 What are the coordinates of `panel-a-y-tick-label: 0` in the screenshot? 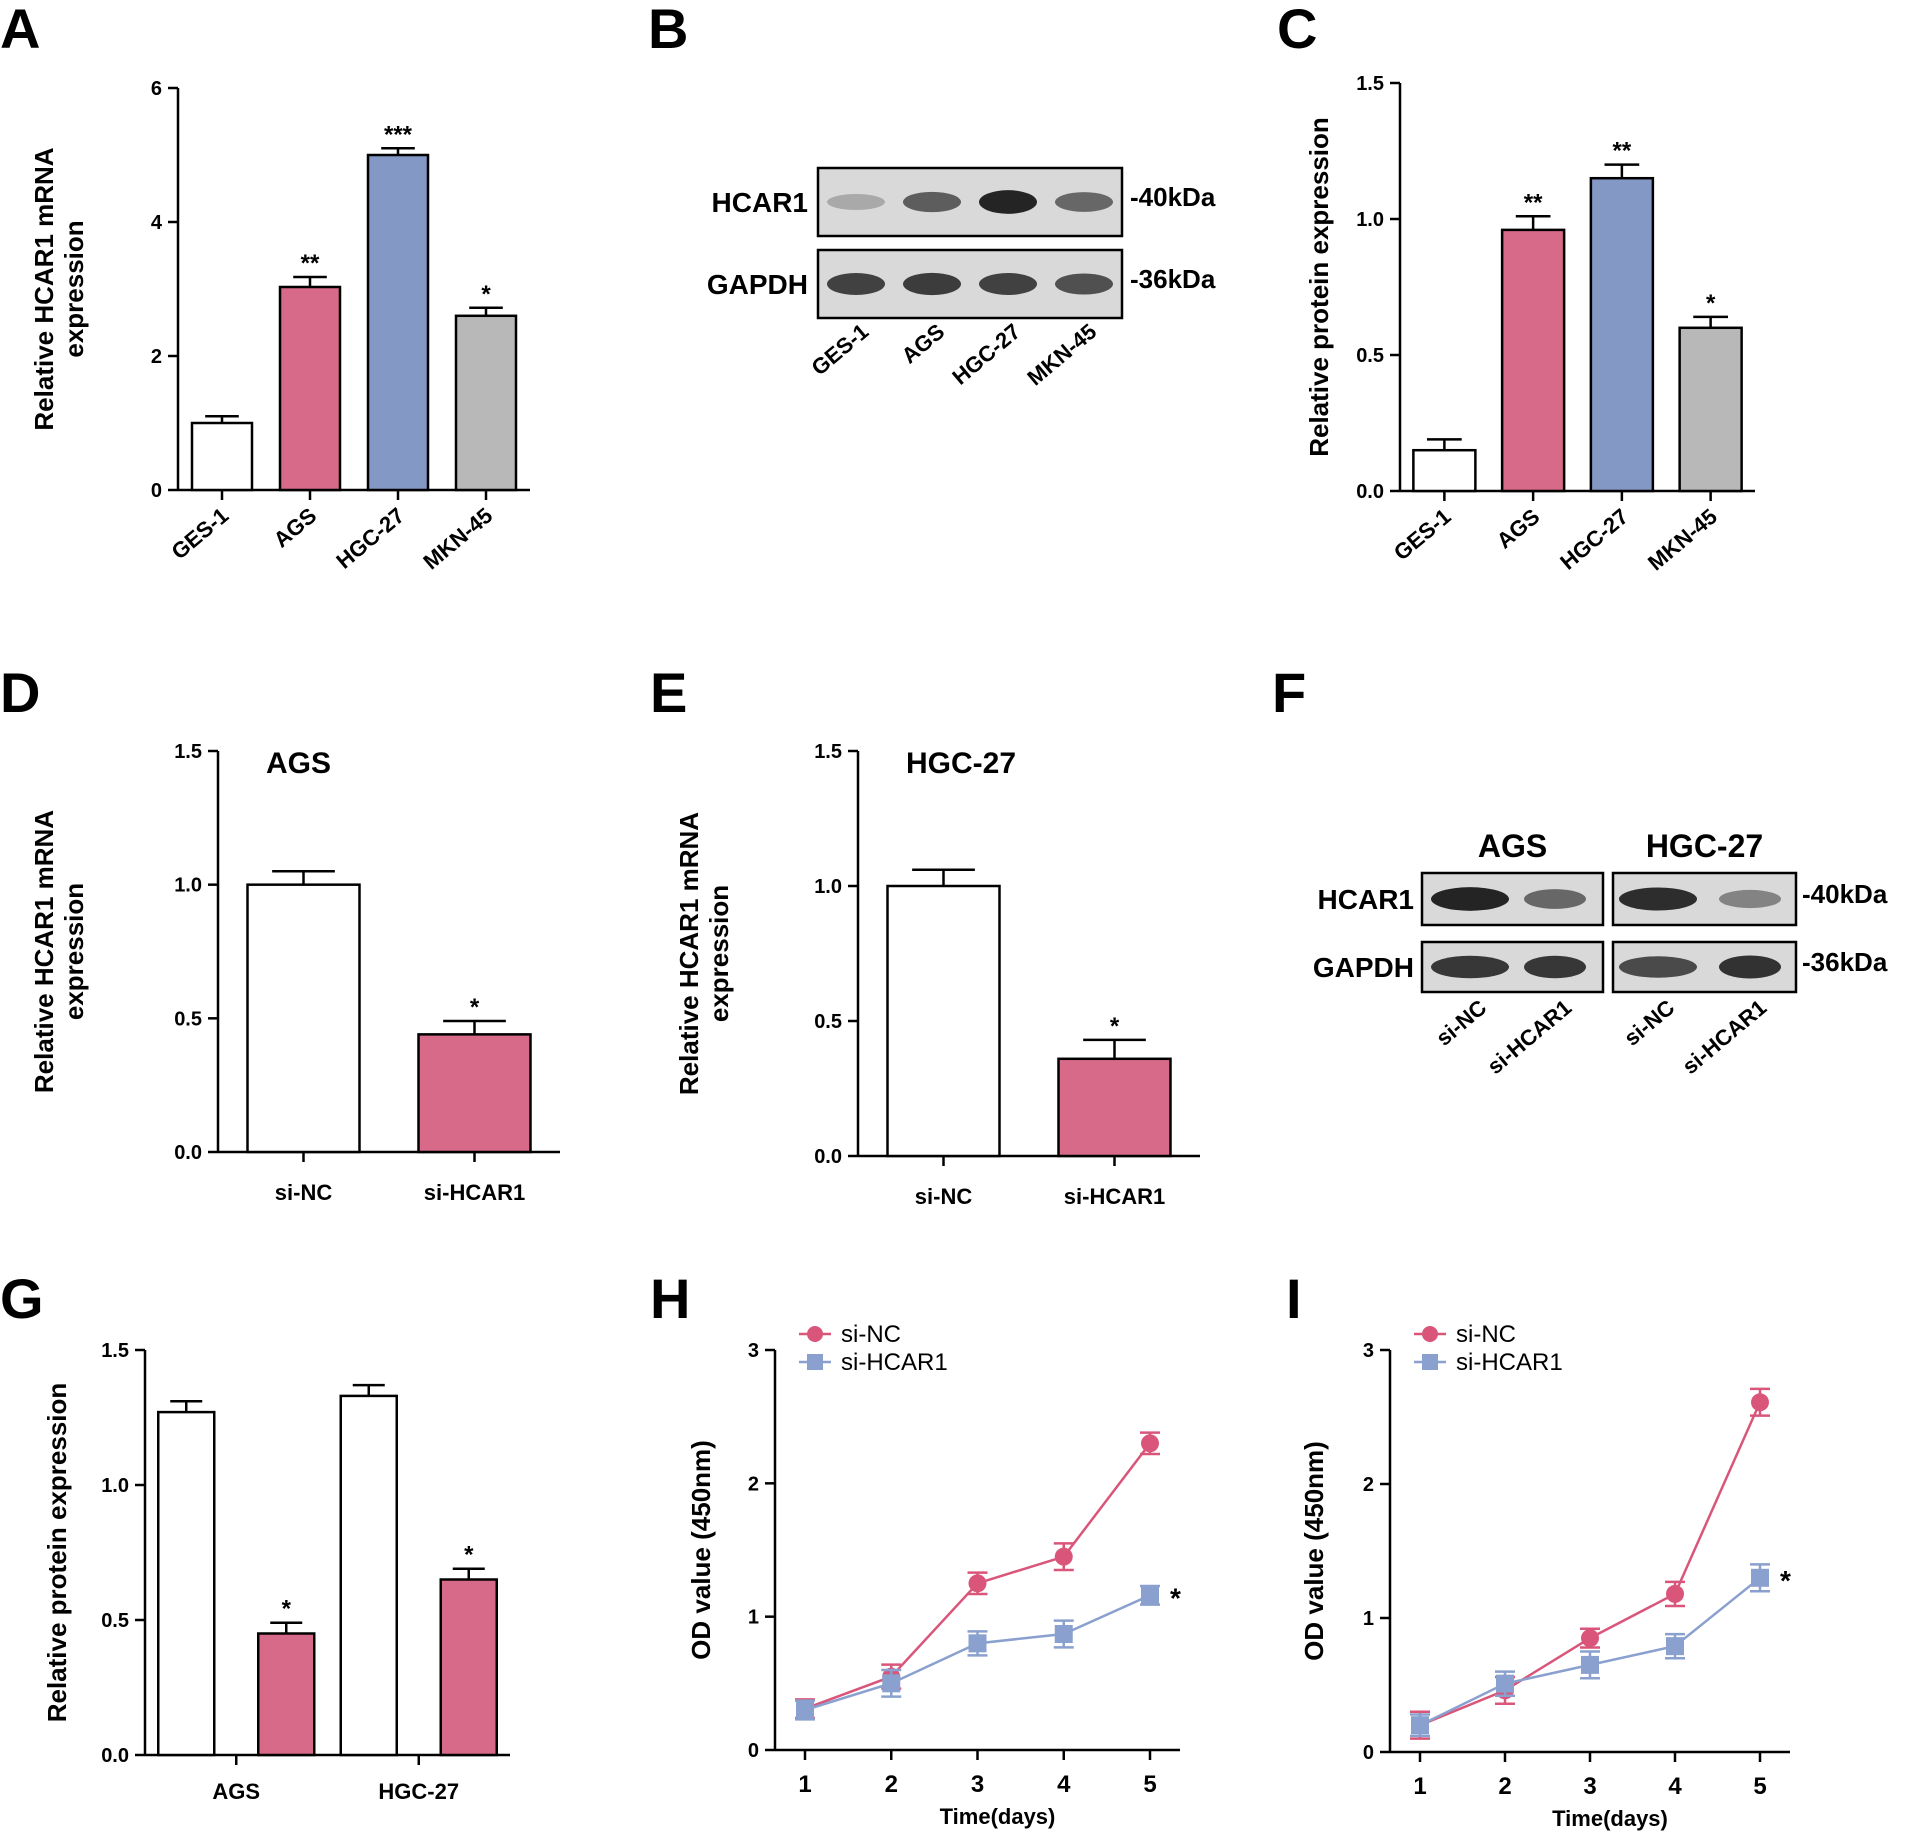 It's located at (156, 491).